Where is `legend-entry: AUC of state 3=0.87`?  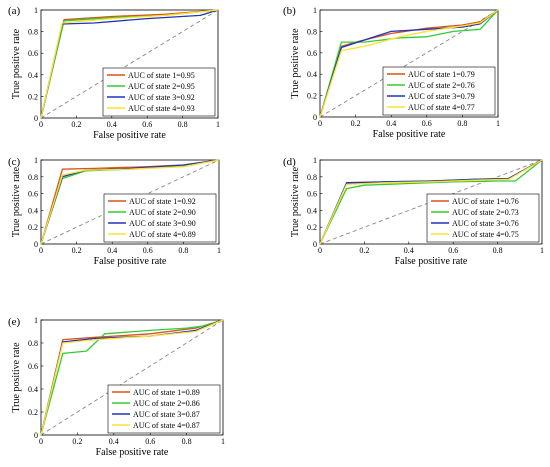
legend-entry: AUC of state 3=0.87 is located at coordinates (166, 414).